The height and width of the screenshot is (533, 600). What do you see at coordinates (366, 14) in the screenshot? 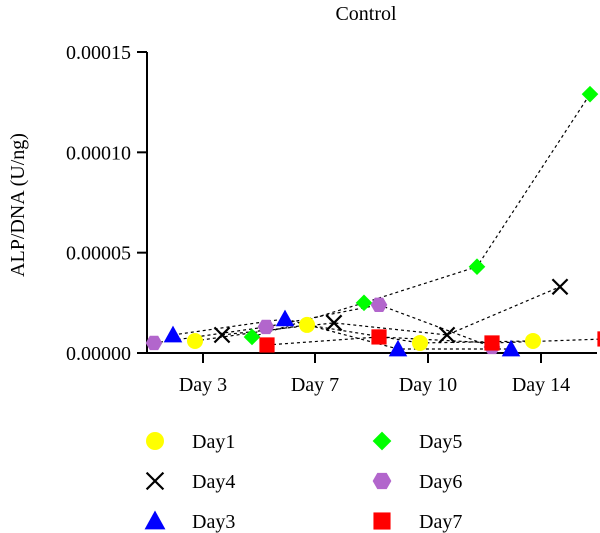
I see `chart-title: Control` at bounding box center [366, 14].